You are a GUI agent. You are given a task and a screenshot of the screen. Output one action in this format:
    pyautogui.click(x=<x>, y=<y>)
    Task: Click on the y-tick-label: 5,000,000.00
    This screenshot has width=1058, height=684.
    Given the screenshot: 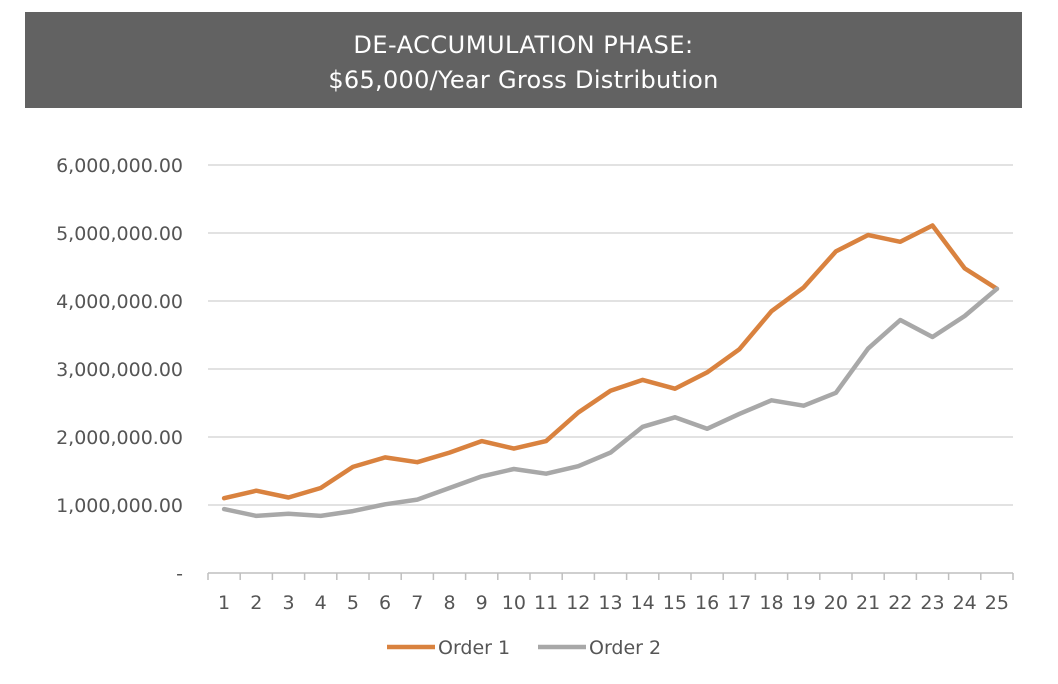 What is the action you would take?
    pyautogui.click(x=119, y=234)
    